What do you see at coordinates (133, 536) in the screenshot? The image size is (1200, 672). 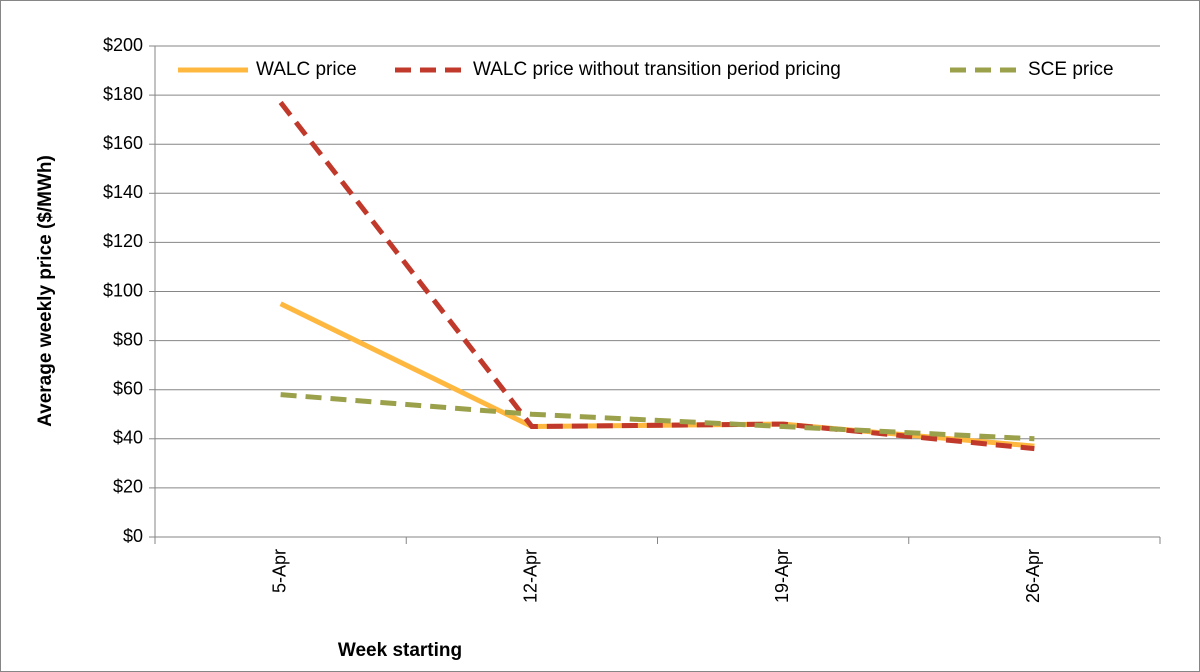 I see `y-tick-label: $0` at bounding box center [133, 536].